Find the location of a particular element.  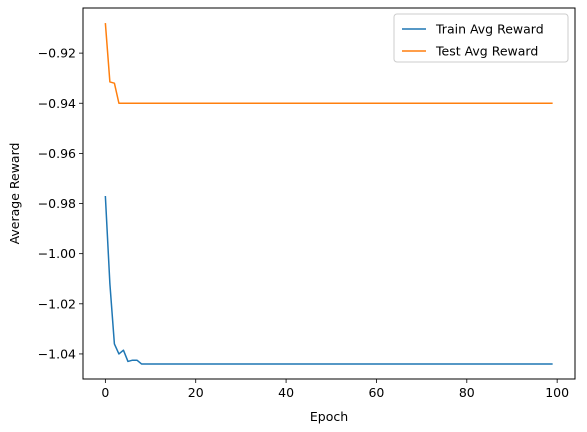

y-tick-label: −0.94 is located at coordinates (57, 103).